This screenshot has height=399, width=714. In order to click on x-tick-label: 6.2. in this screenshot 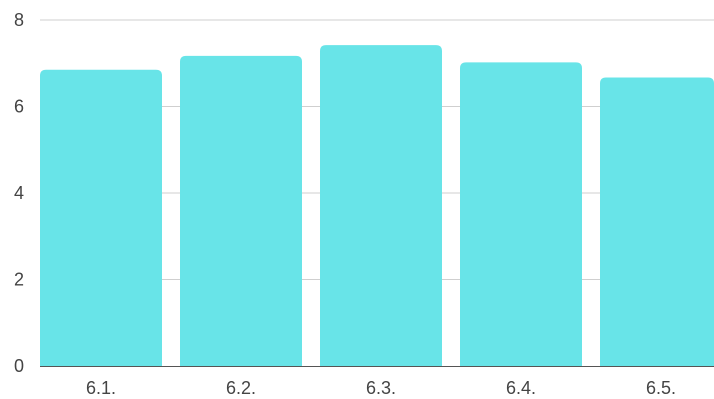, I will do `click(241, 388)`.